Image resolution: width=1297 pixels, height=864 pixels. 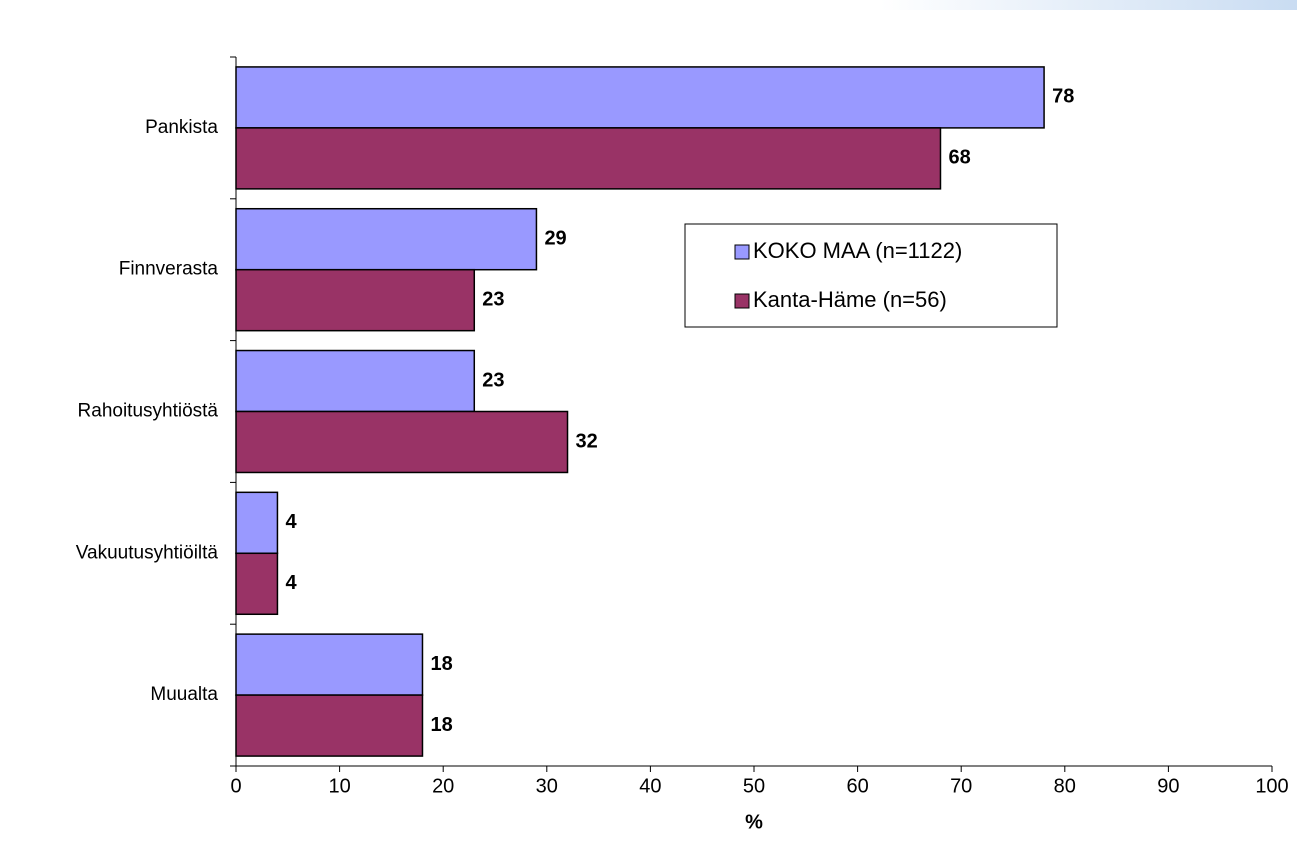 What do you see at coordinates (871, 275) in the screenshot?
I see `legend-box` at bounding box center [871, 275].